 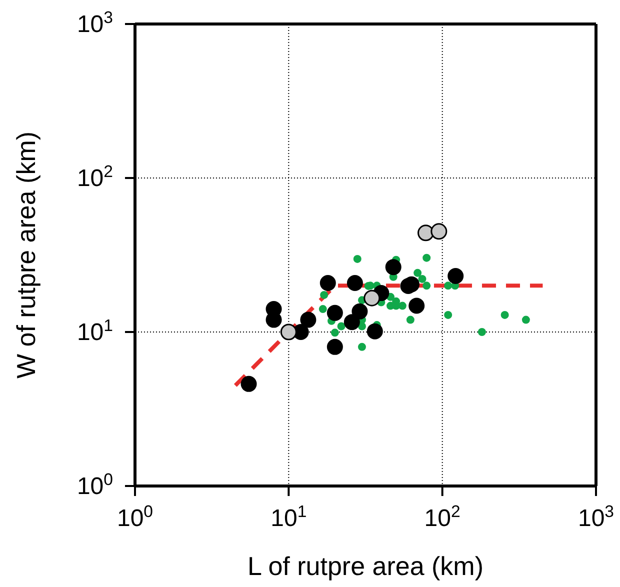 What do you see at coordinates (94, 485) in the screenshot?
I see `y-tick-label: 10$^{0}$` at bounding box center [94, 485].